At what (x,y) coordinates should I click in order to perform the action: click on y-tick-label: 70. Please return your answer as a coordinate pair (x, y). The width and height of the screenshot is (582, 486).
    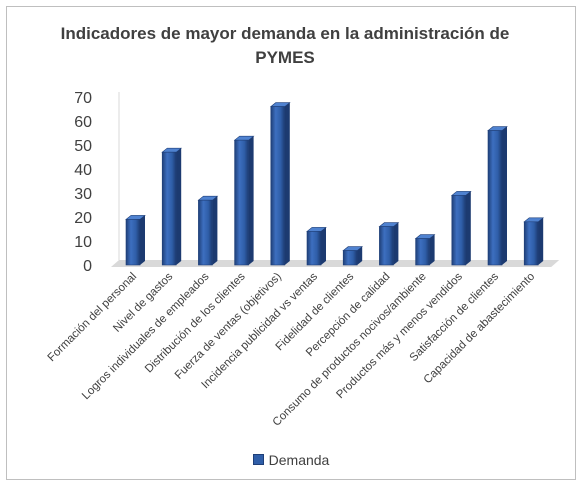
    Looking at the image, I should click on (83, 98).